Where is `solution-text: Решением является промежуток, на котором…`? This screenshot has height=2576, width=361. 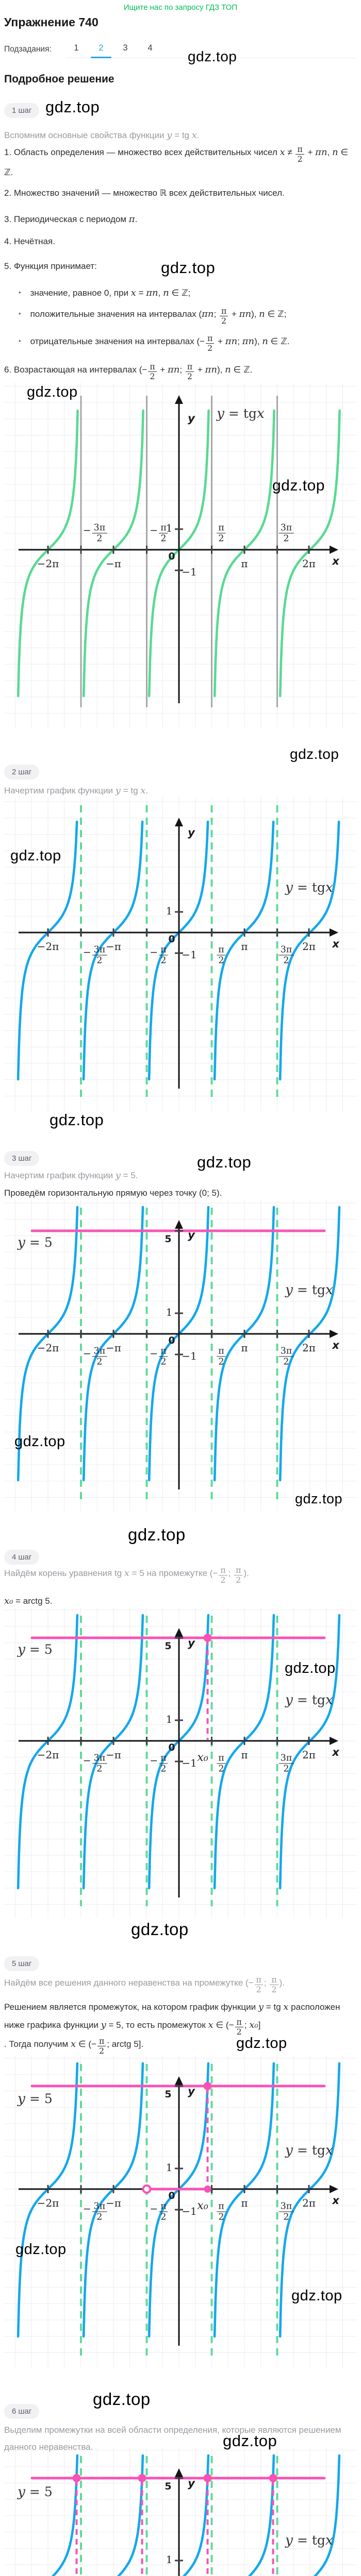 solution-text: Решением является промежуток, на котором… is located at coordinates (172, 2020).